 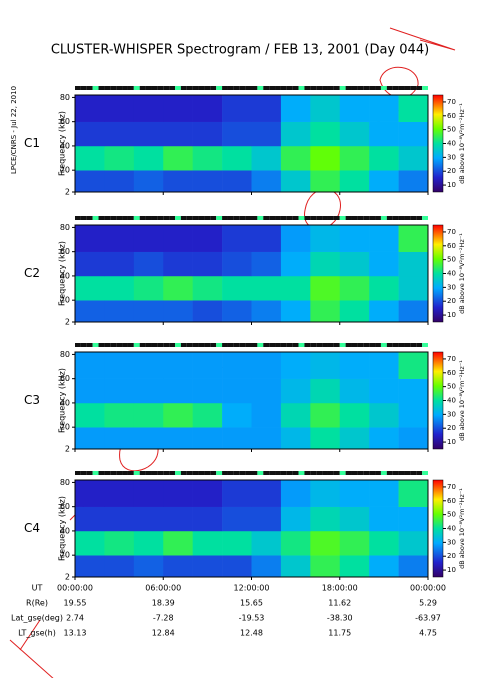 I want to click on y-tick-label: 20, so click(x=65, y=555).